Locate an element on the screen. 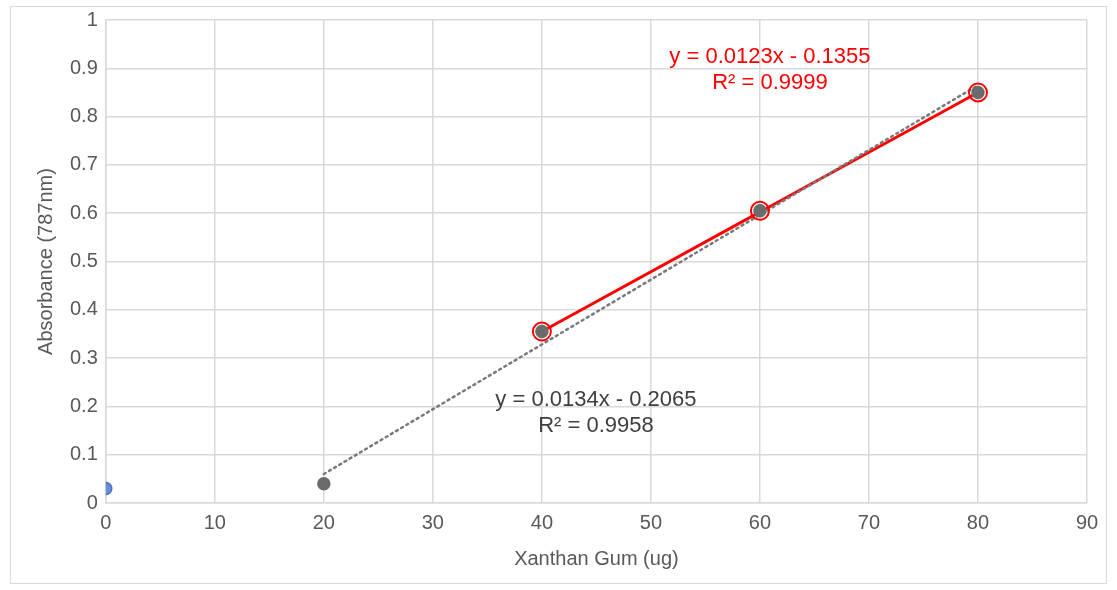  x-tick-label: 0 is located at coordinates (106, 521).